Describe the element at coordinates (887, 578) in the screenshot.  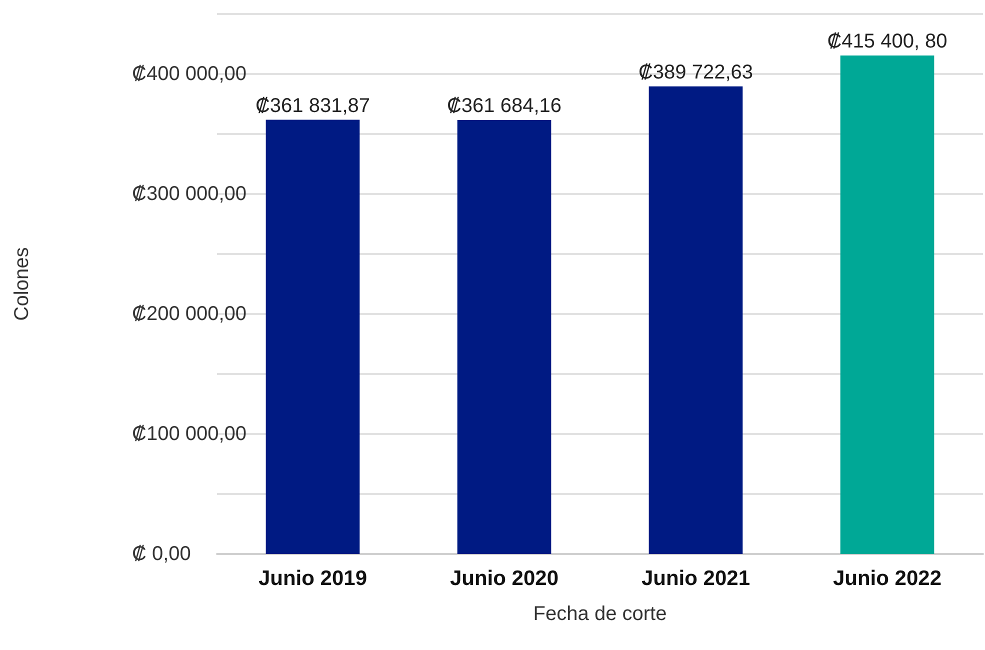
I see `x-tick-label: Junio 2022` at that location.